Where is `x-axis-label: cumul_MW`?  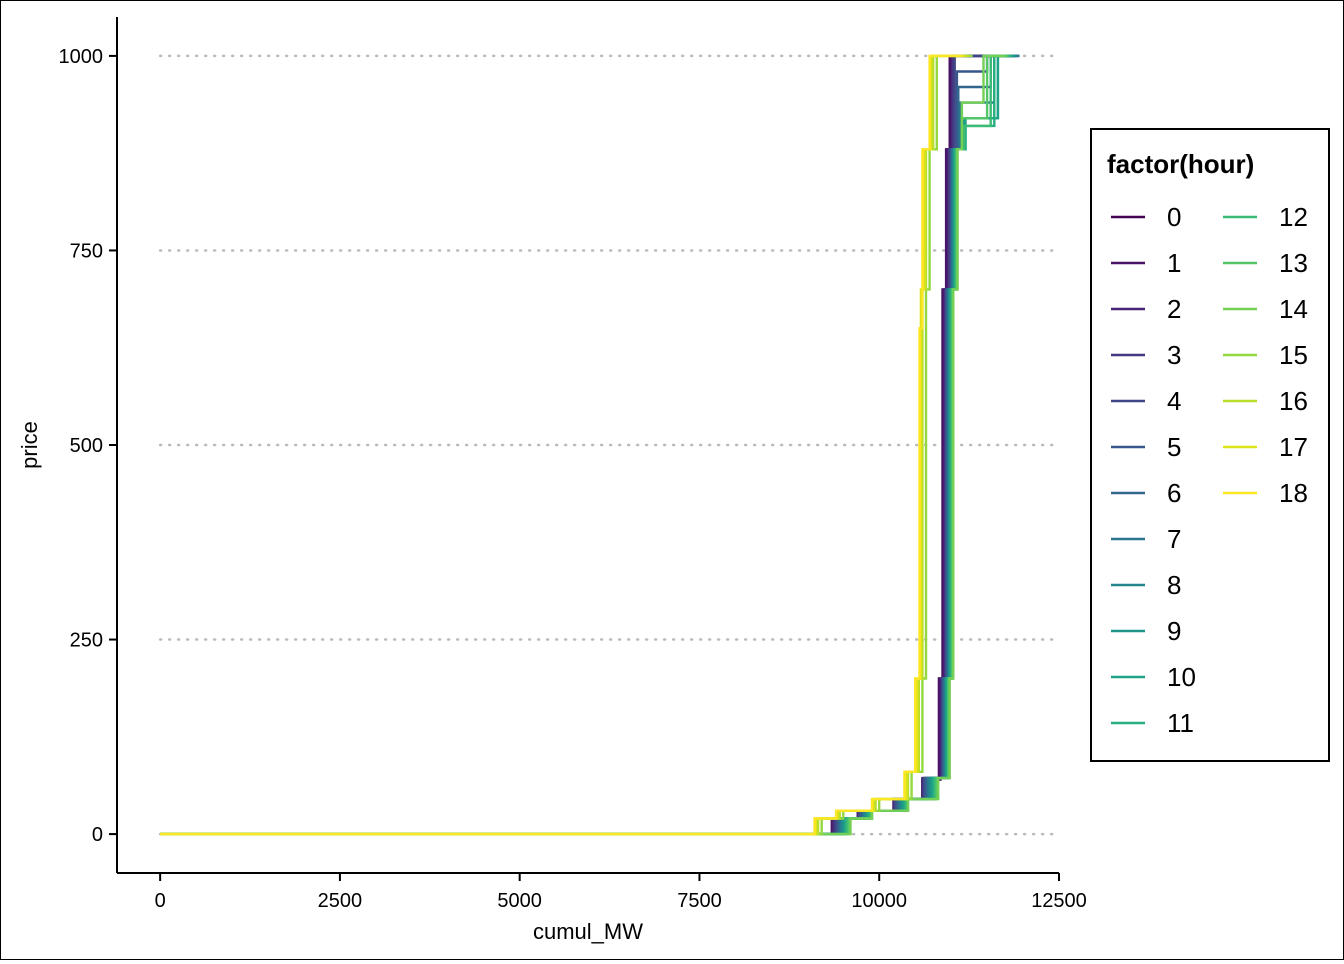
x-axis-label: cumul_MW is located at coordinates (588, 931).